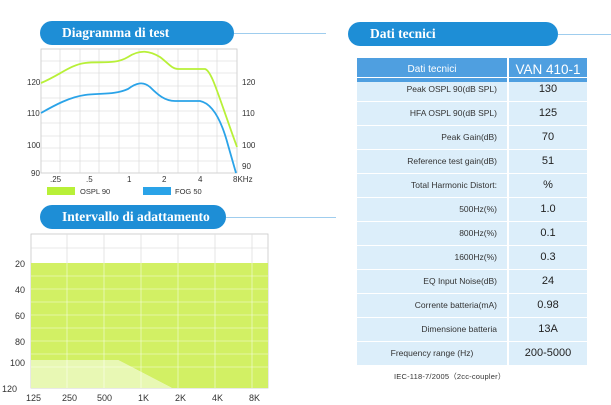  I want to click on range-ytick-40: 40, so click(20, 290).